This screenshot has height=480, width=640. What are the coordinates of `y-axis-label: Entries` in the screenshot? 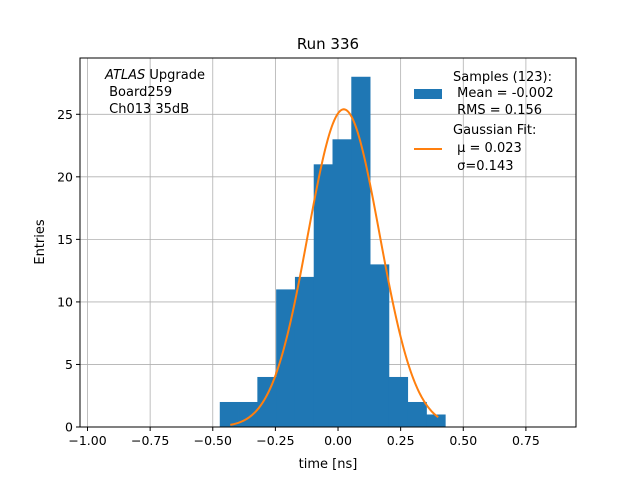 It's located at (40, 242).